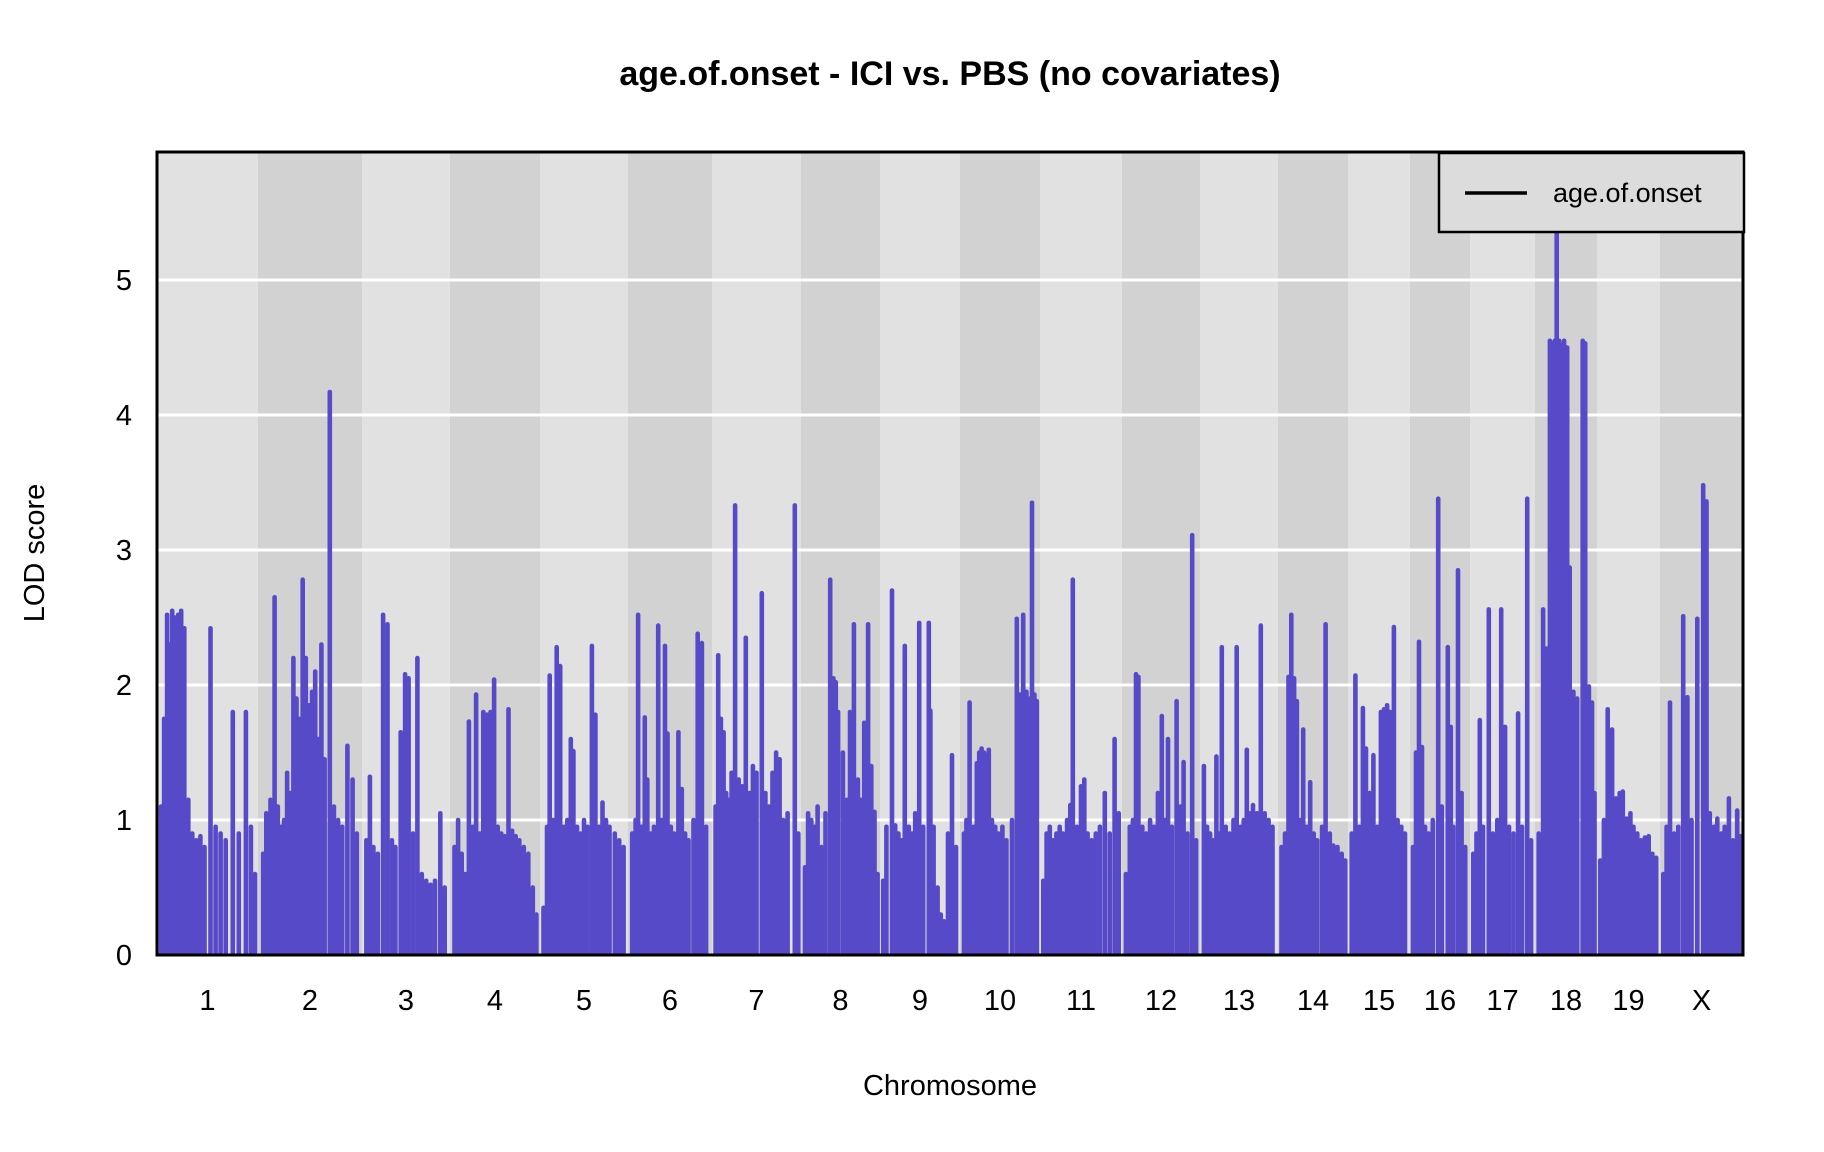 The width and height of the screenshot is (1824, 1152). What do you see at coordinates (584, 1001) in the screenshot?
I see `x-tick-label: 5` at bounding box center [584, 1001].